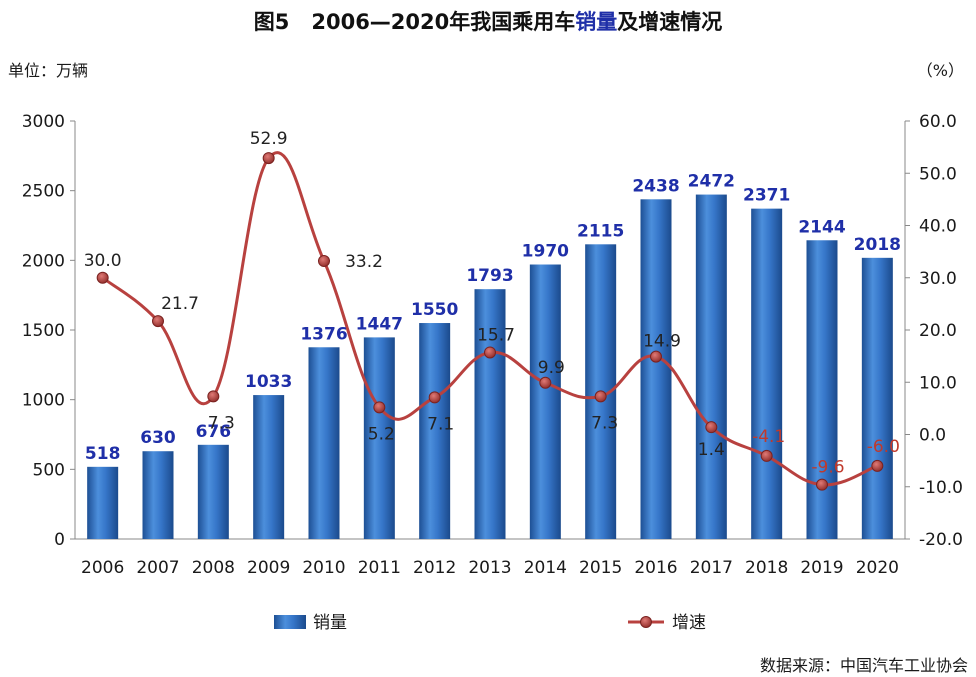 The width and height of the screenshot is (976, 677). I want to click on left-tick-label: 2000, so click(43, 261).